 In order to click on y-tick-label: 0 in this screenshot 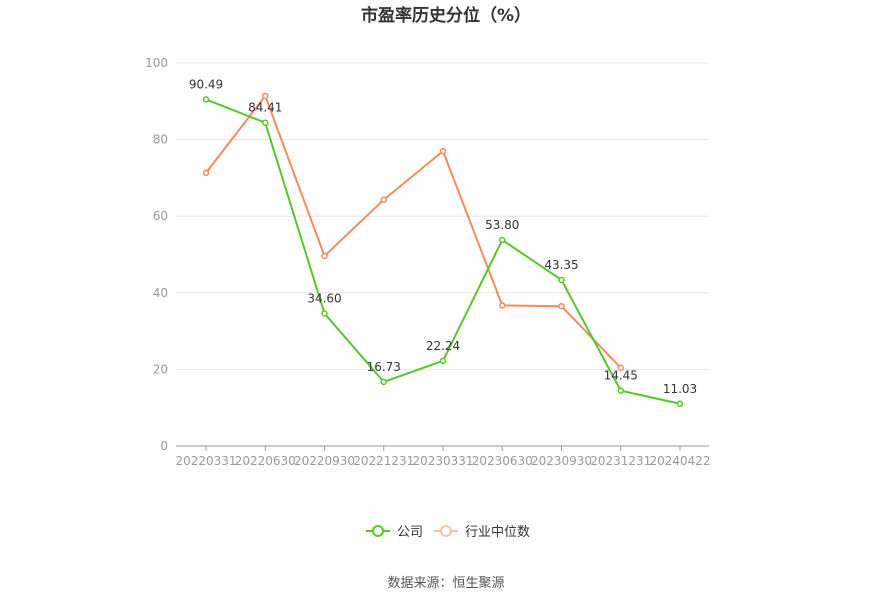, I will do `click(164, 446)`.